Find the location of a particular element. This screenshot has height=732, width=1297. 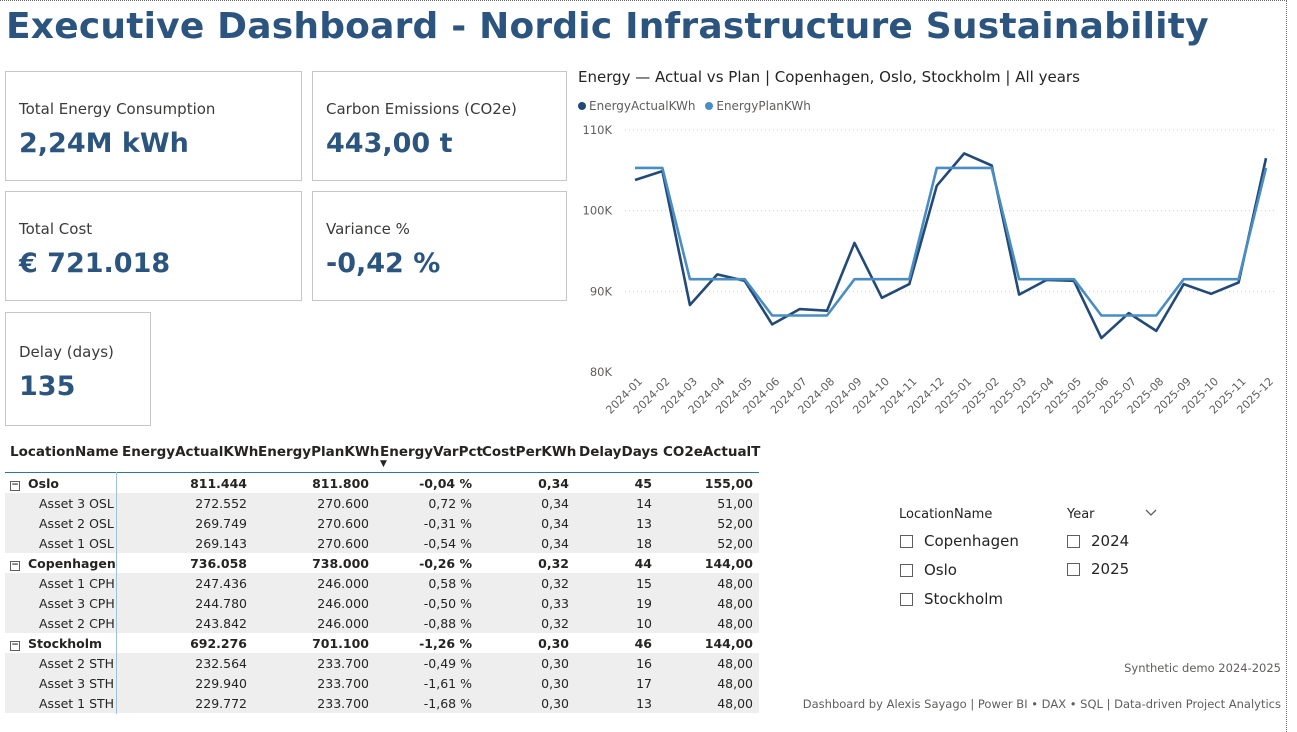

legend-item-actual: EnergyActualKWh is located at coordinates (637, 106).